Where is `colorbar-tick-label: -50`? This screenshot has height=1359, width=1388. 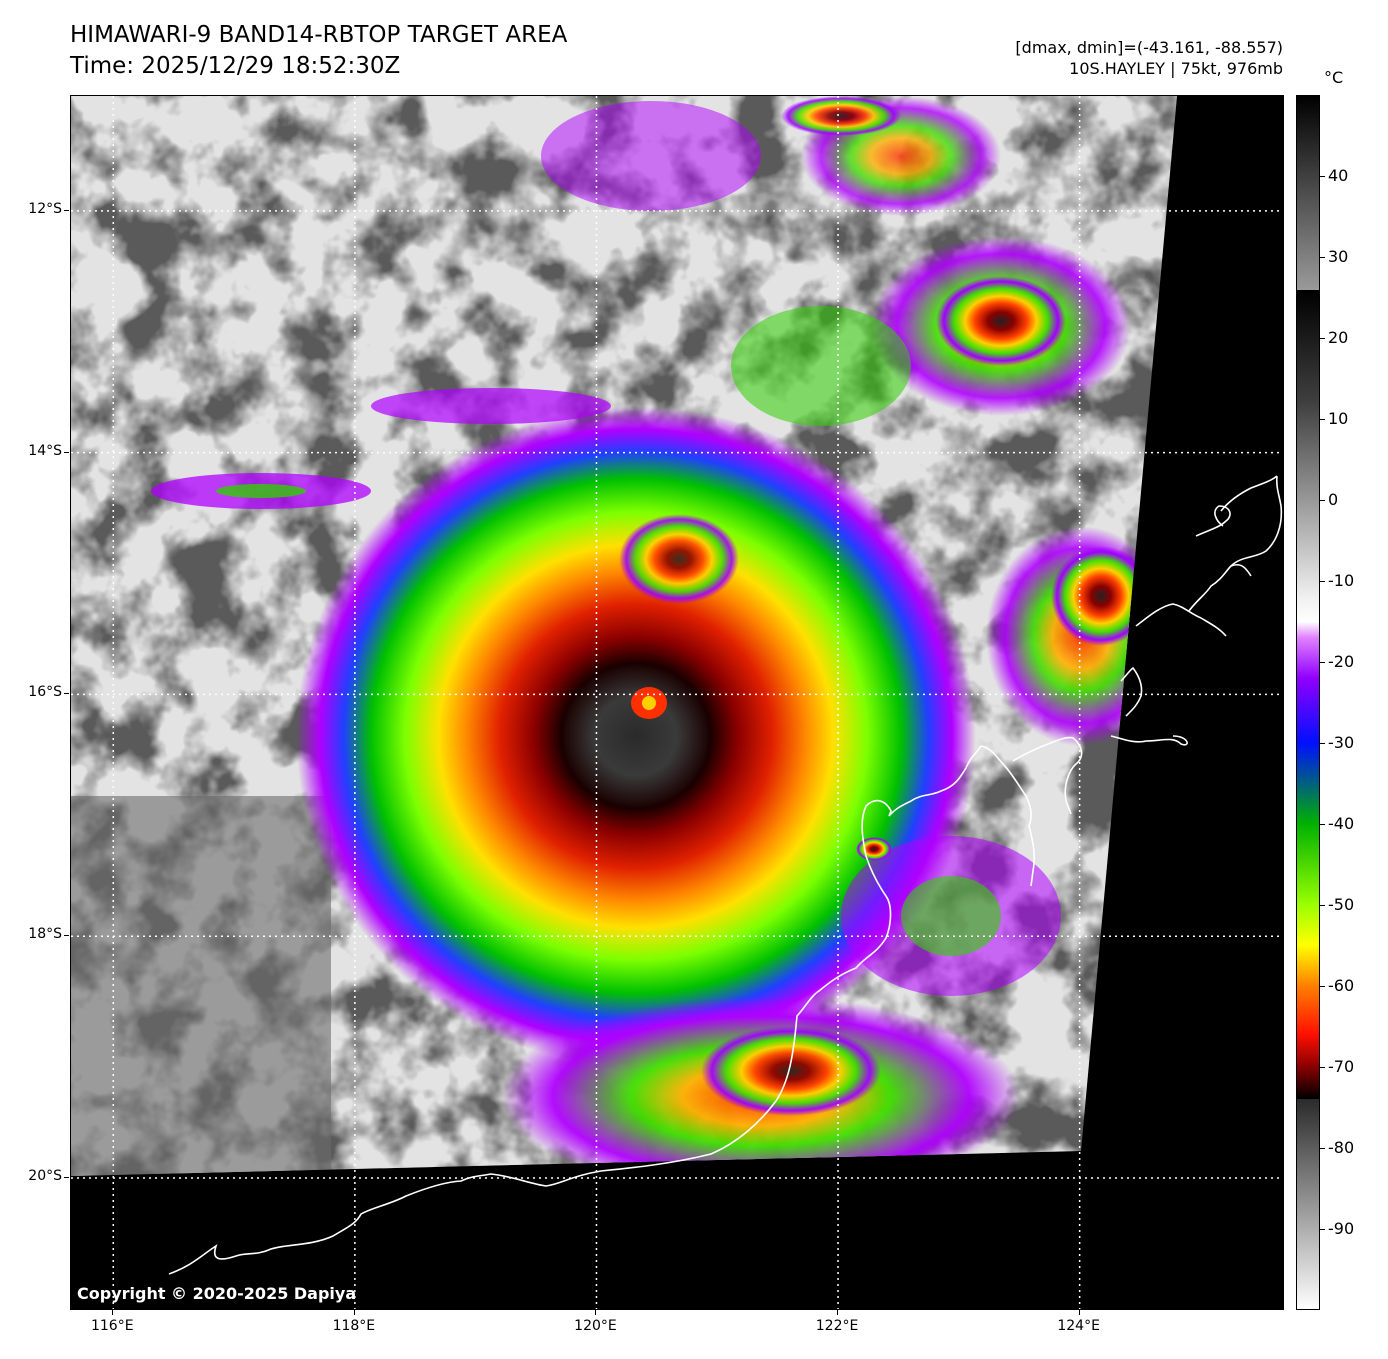 colorbar-tick-label: -50 is located at coordinates (1341, 904).